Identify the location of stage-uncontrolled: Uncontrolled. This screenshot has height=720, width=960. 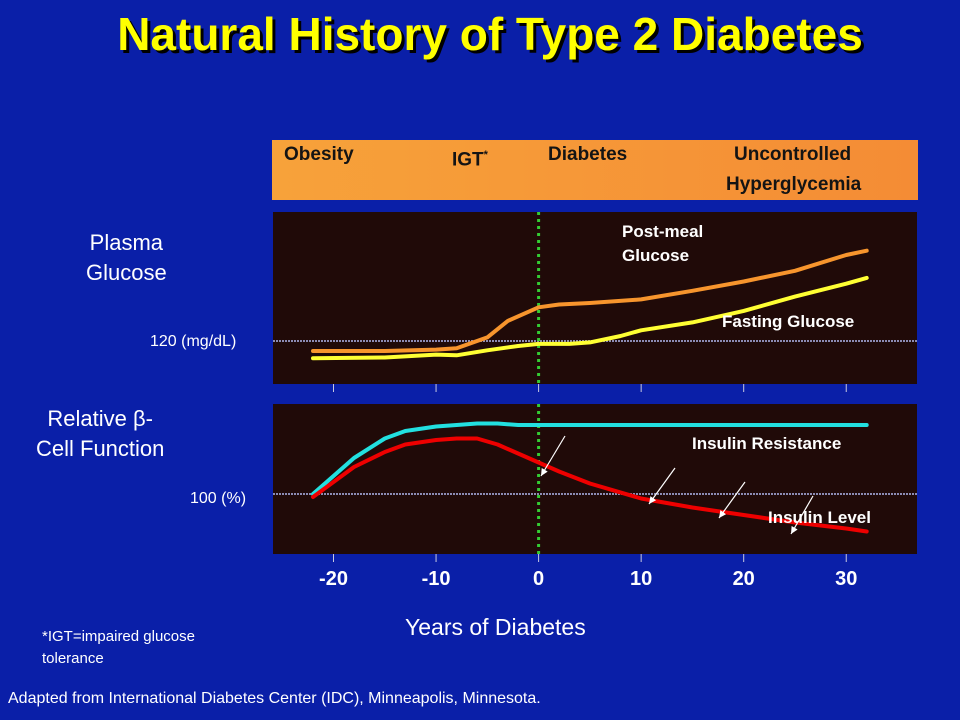
(793, 154).